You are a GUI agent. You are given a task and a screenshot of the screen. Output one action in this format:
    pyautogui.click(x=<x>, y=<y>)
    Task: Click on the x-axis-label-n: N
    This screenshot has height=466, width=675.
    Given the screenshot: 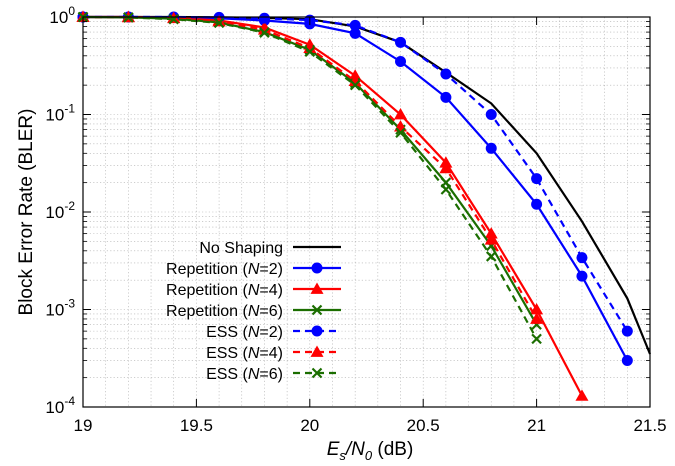 What is the action you would take?
    pyautogui.click(x=358, y=449)
    